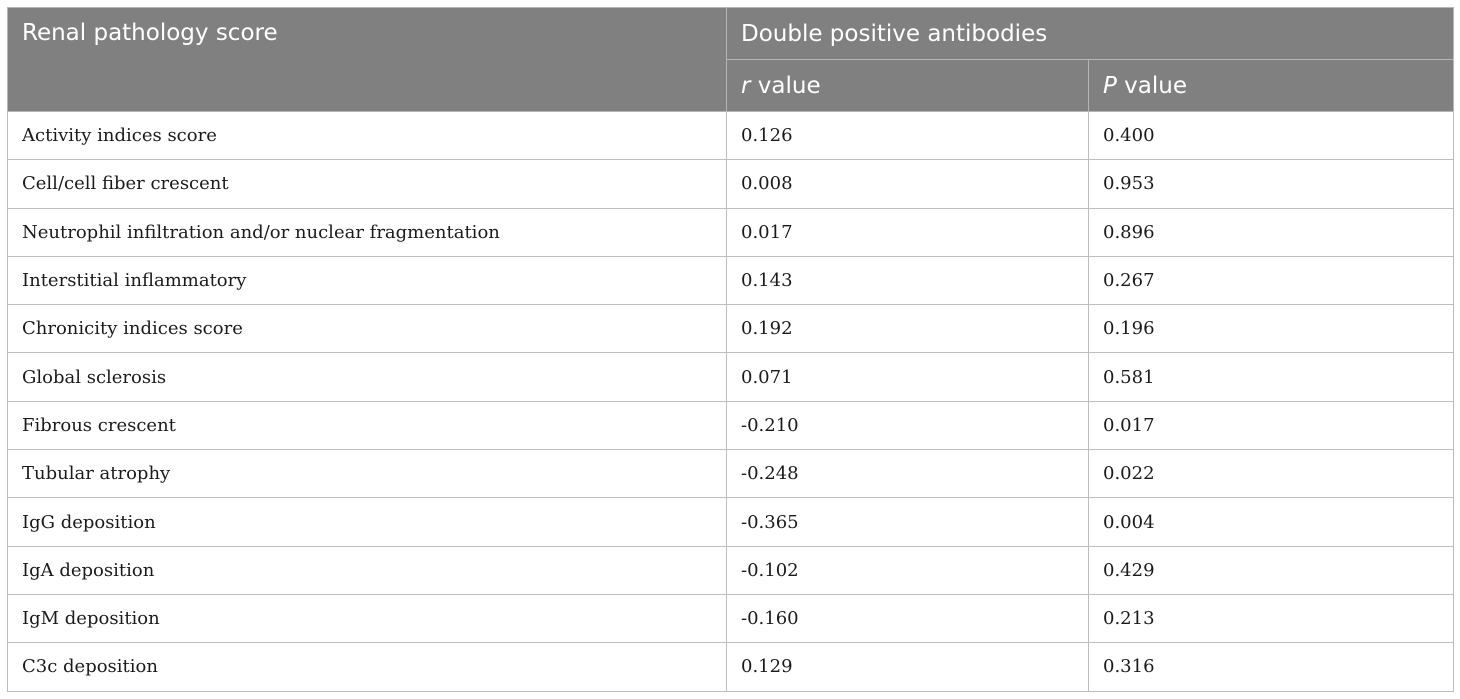 The height and width of the screenshot is (699, 1460). I want to click on p-value-cell: 0.581, so click(1271, 377).